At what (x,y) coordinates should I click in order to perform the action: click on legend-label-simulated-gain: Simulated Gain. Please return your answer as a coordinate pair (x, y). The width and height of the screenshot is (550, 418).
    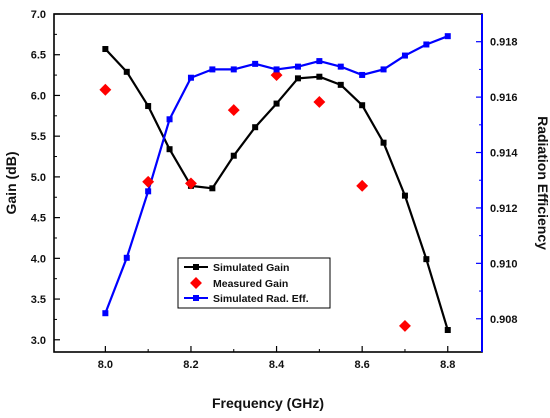
    Looking at the image, I should click on (251, 268).